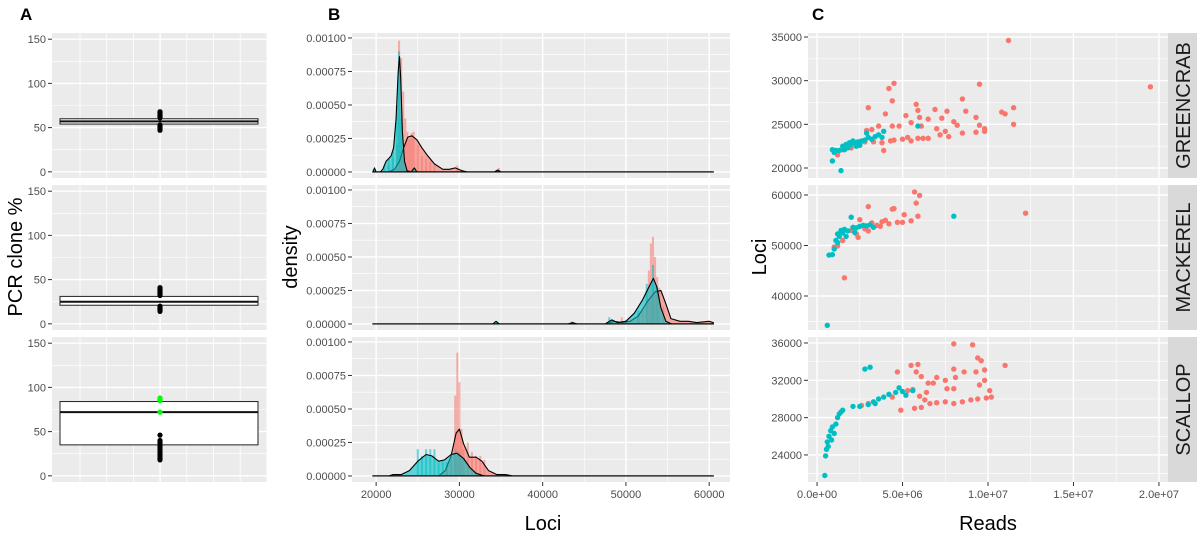 This screenshot has height=539, width=1200. What do you see at coordinates (988, 495) in the screenshot?
I see `x-tick-label: 1.0e+07` at bounding box center [988, 495].